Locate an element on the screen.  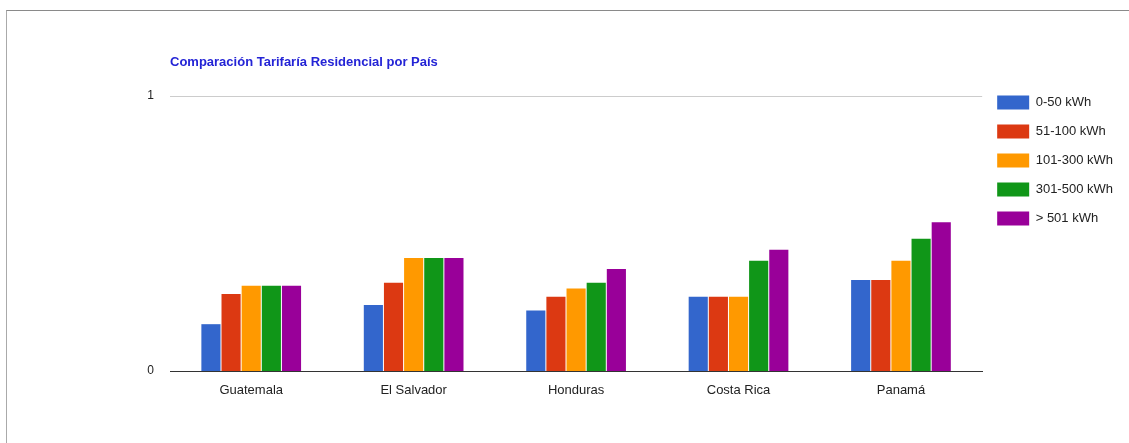
legend-label: 101-300 kWh is located at coordinates (1074, 160).